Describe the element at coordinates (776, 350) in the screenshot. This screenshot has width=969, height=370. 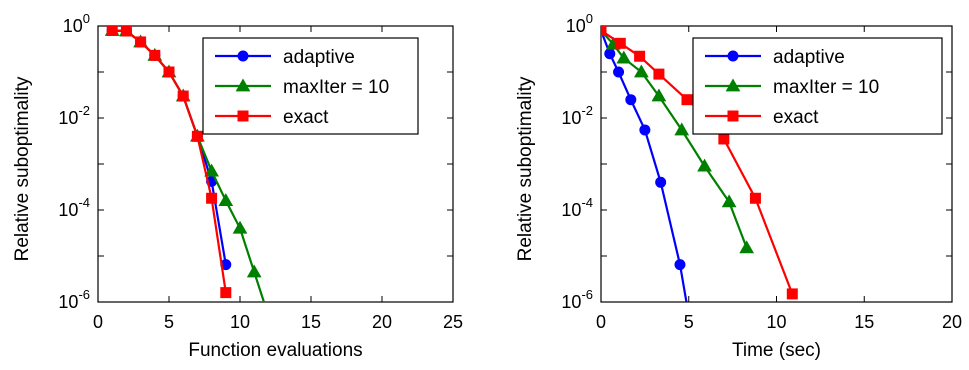
I see `x-axis-label: Time (sec)` at that location.